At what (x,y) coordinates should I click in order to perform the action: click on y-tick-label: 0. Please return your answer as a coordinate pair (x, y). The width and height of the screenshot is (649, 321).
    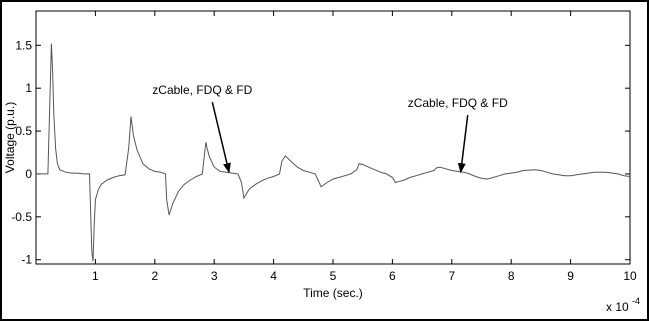
    Looking at the image, I should click on (28, 174).